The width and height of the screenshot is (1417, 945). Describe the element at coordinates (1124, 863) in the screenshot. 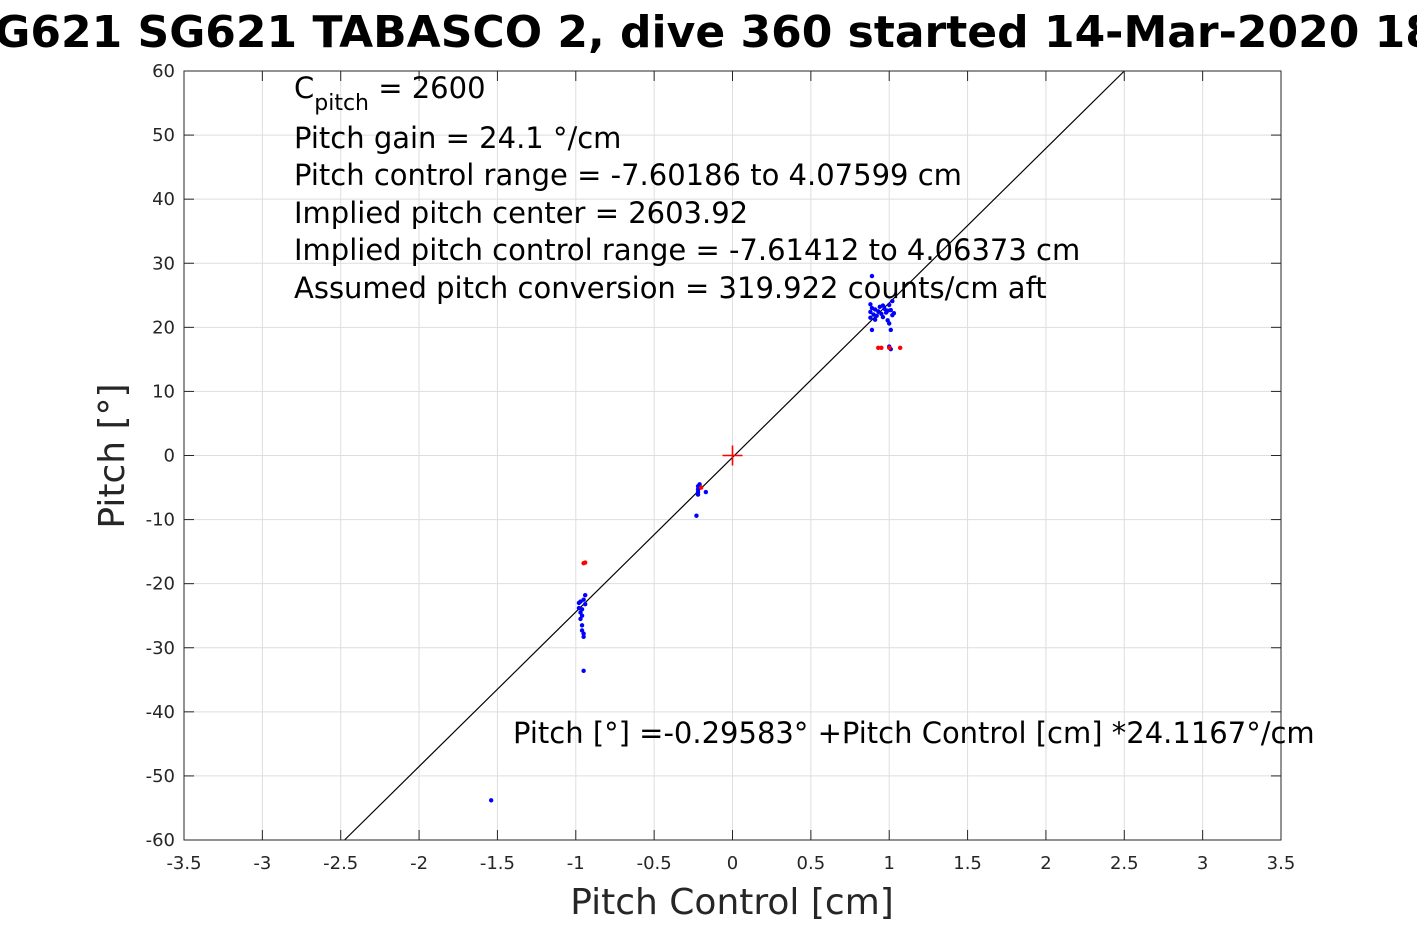

I see `x-tick-label: 2.5` at that location.